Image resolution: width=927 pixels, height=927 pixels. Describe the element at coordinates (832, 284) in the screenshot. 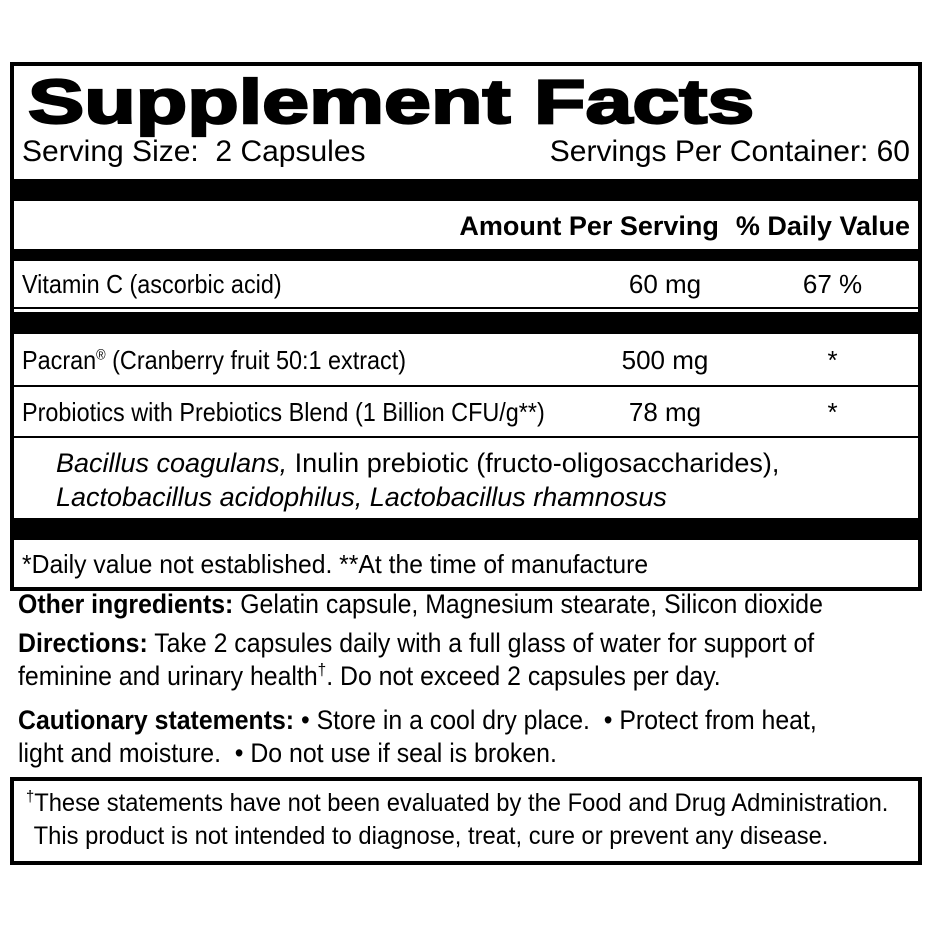

I see `ingredient-daily-value: 67 %` at that location.